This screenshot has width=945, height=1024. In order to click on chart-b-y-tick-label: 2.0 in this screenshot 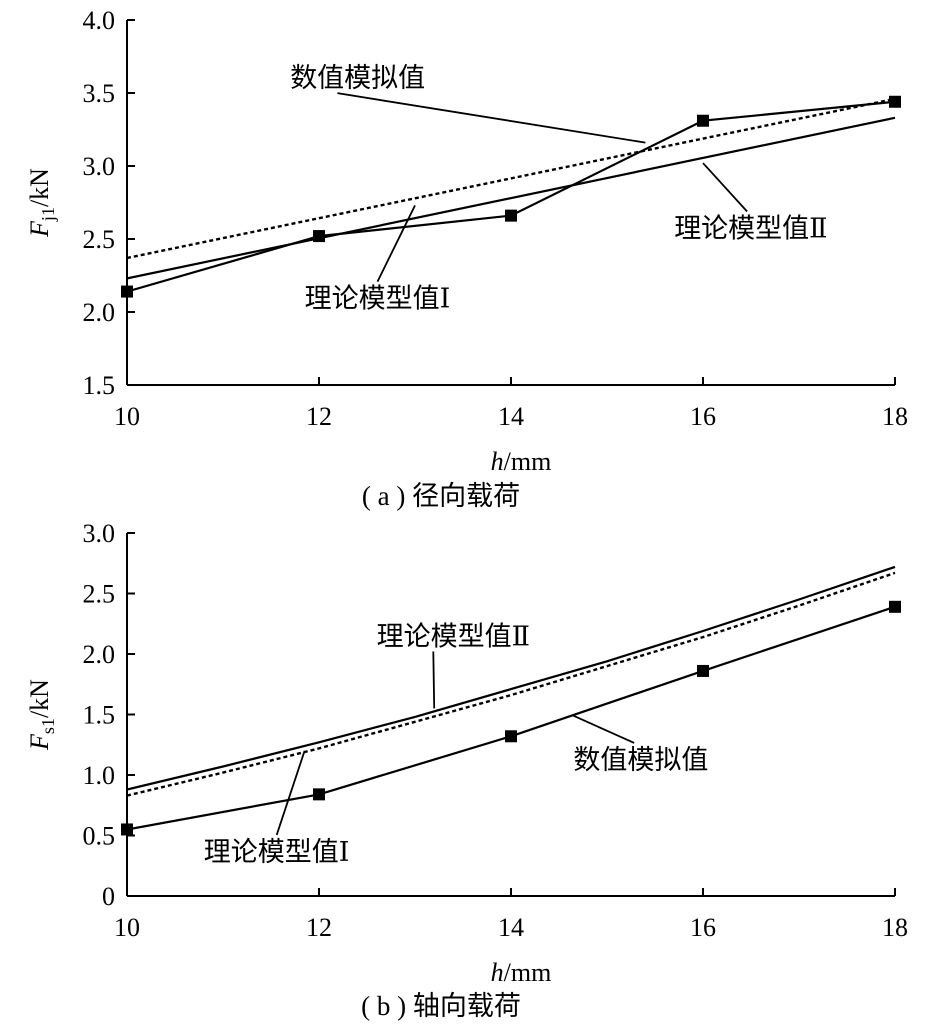, I will do `click(99, 654)`.